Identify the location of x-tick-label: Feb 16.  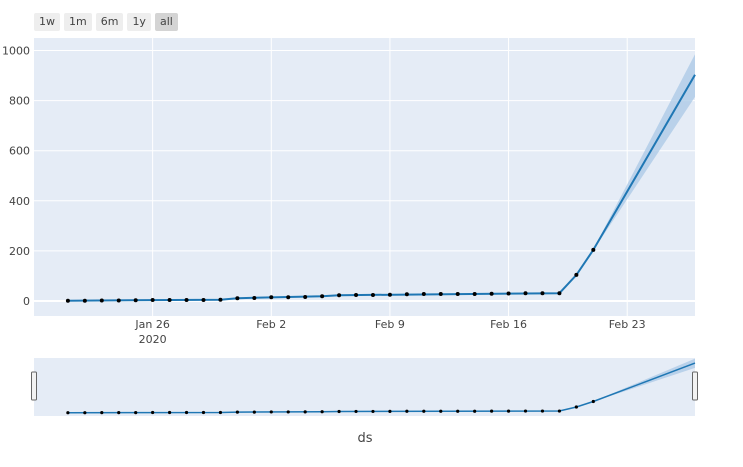
(508, 324).